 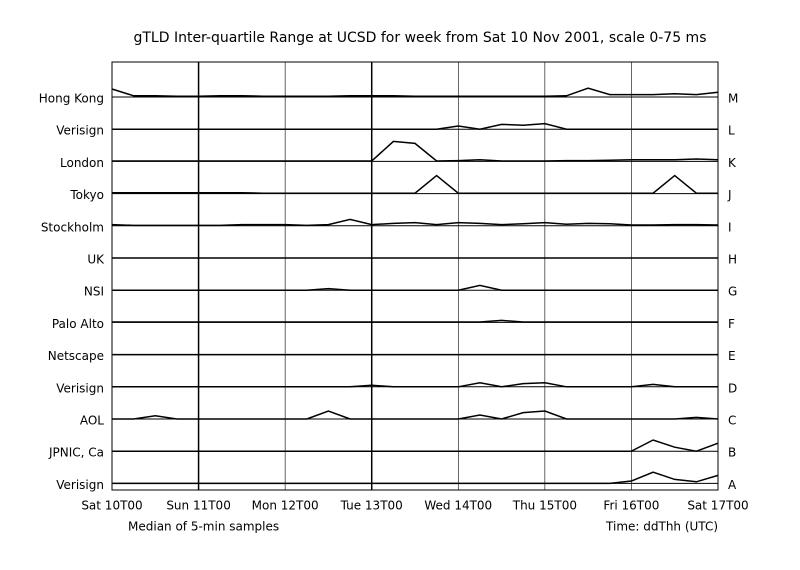 What do you see at coordinates (631, 506) in the screenshot?
I see `x-tick-label: Fri 16T00` at bounding box center [631, 506].